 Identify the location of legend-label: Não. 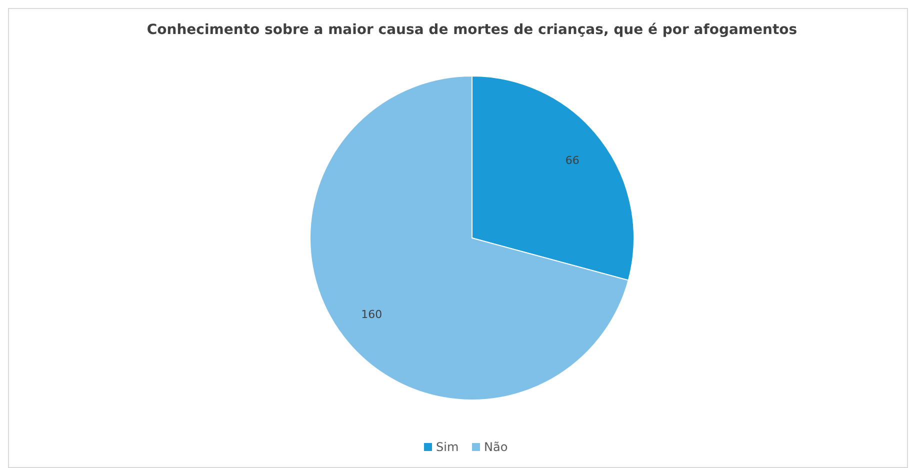
(496, 447).